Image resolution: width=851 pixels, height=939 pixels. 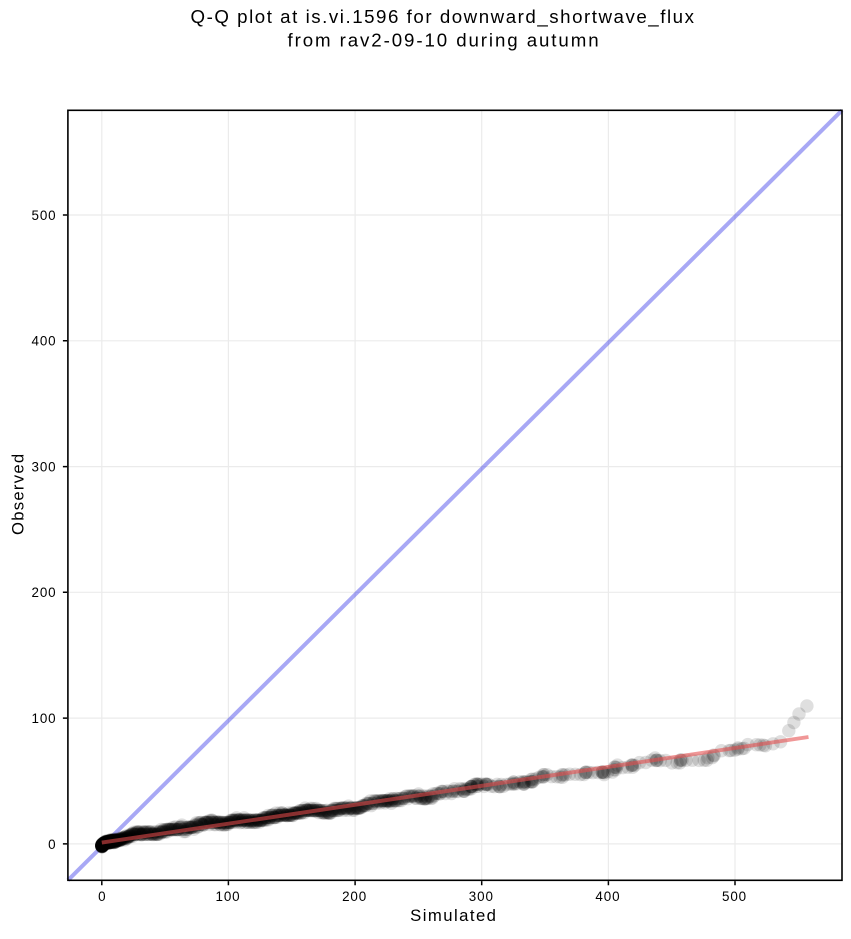 What do you see at coordinates (444, 40) in the screenshot?
I see `svg-text: from rav2-09-10 during autumn` at bounding box center [444, 40].